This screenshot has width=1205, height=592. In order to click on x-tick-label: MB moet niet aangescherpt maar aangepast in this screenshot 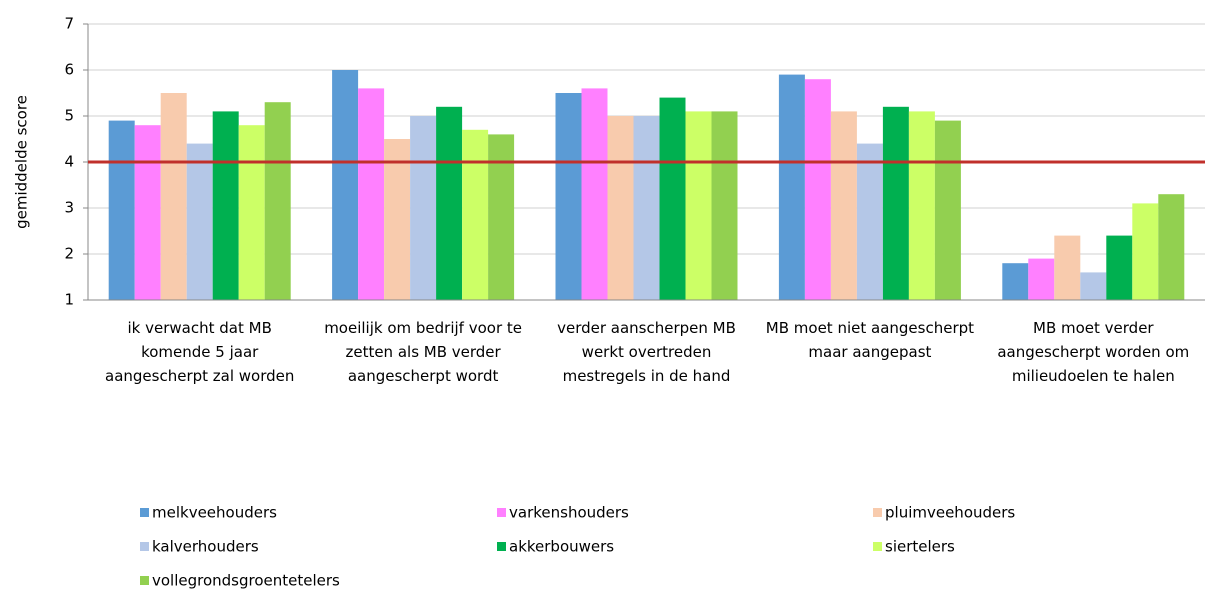, I will do `click(870, 340)`.